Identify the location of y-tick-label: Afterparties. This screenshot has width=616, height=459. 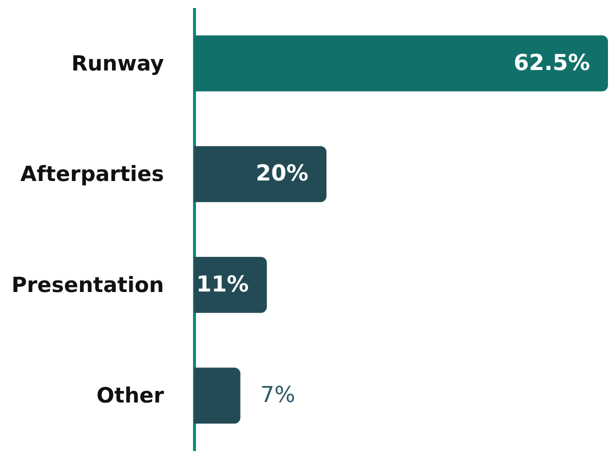
(92, 174).